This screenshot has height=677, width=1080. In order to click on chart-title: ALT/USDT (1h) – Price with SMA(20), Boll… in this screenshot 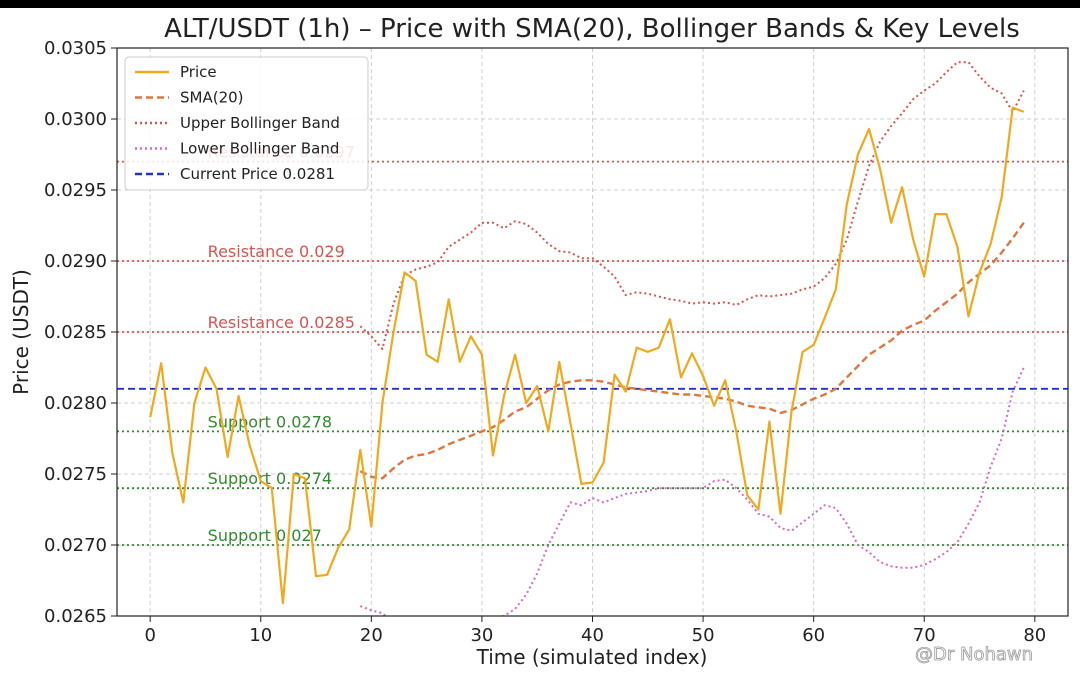, I will do `click(592, 29)`.